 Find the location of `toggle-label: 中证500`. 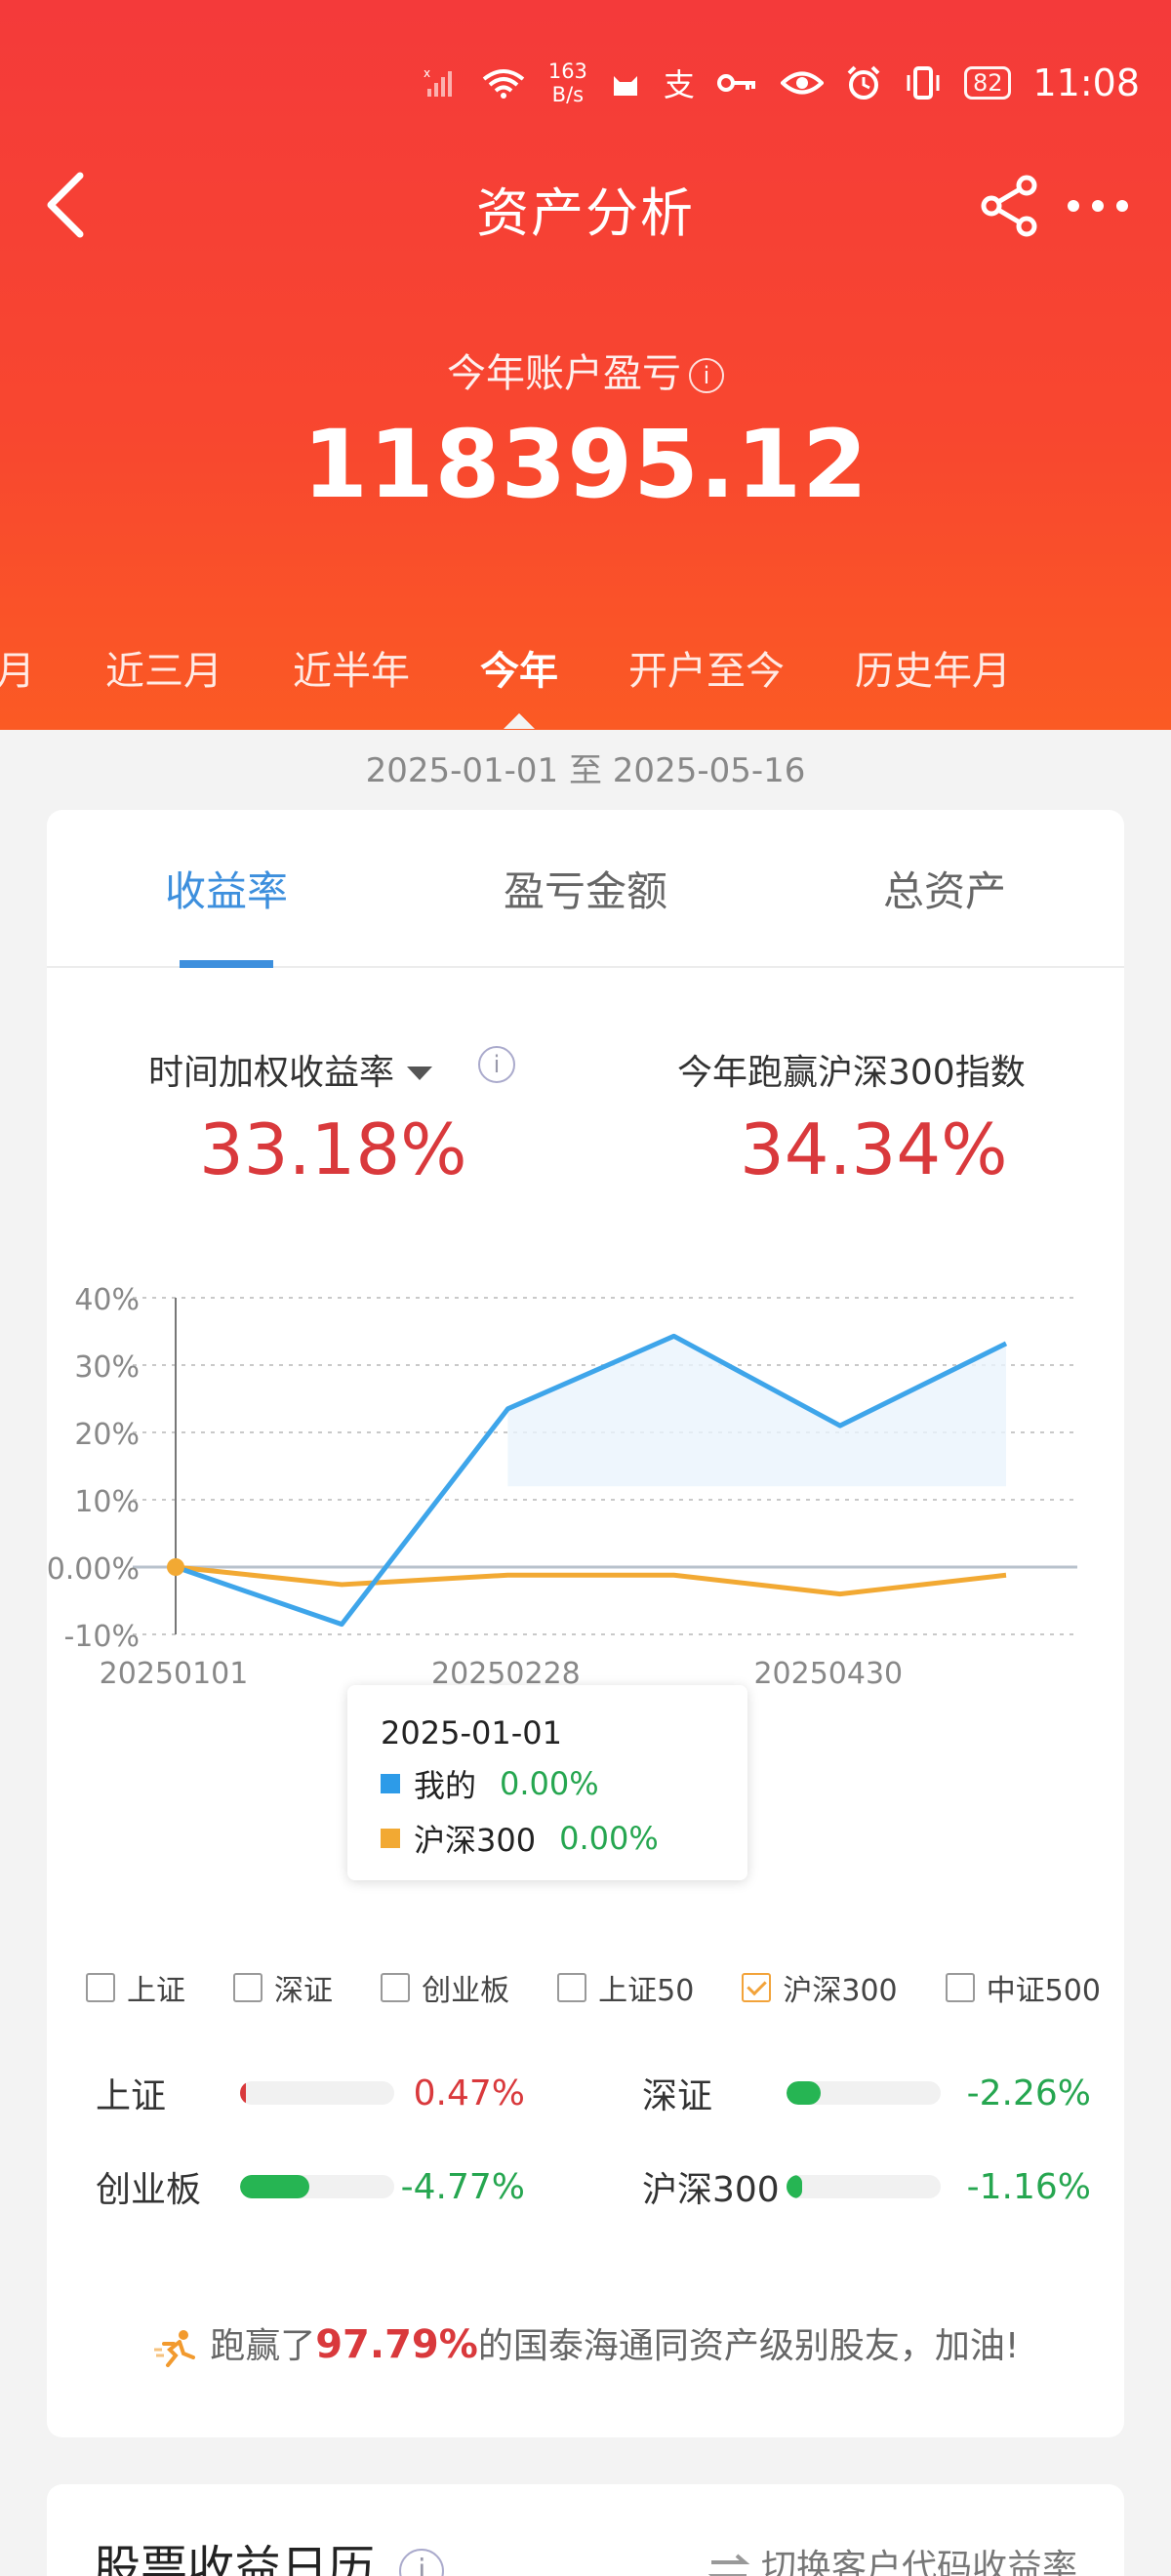

toggle-label: 中证500 is located at coordinates (1043, 1991).